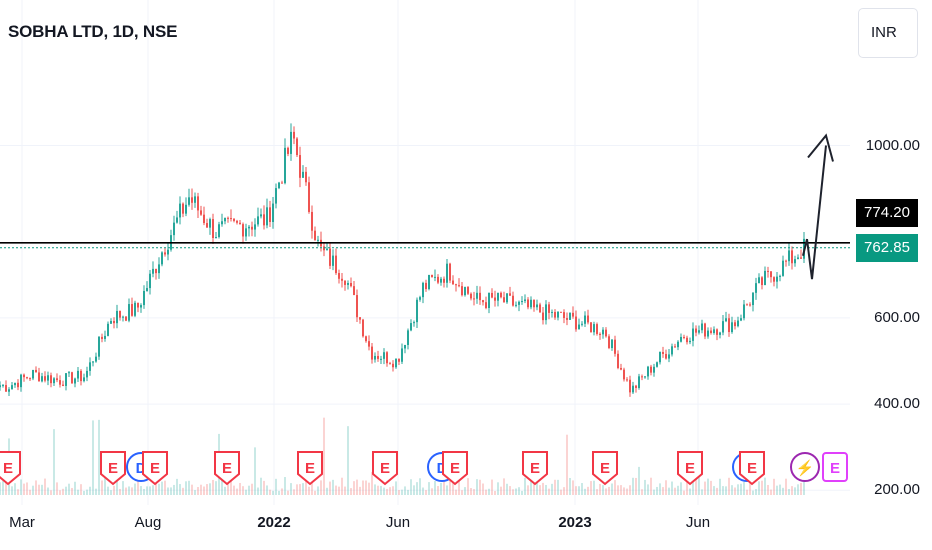  What do you see at coordinates (897, 317) in the screenshot?
I see `y-tick-label: 600.00` at bounding box center [897, 317].